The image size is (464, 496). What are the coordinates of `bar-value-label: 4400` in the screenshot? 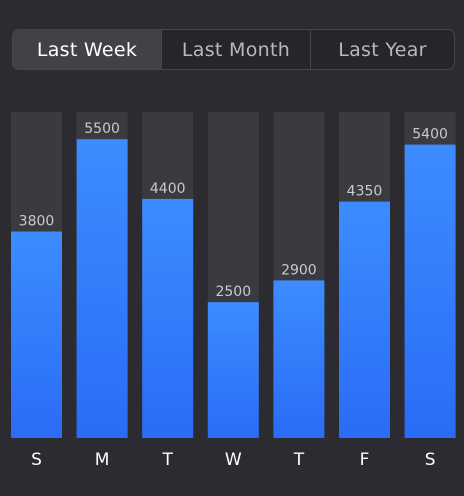 It's located at (168, 189).